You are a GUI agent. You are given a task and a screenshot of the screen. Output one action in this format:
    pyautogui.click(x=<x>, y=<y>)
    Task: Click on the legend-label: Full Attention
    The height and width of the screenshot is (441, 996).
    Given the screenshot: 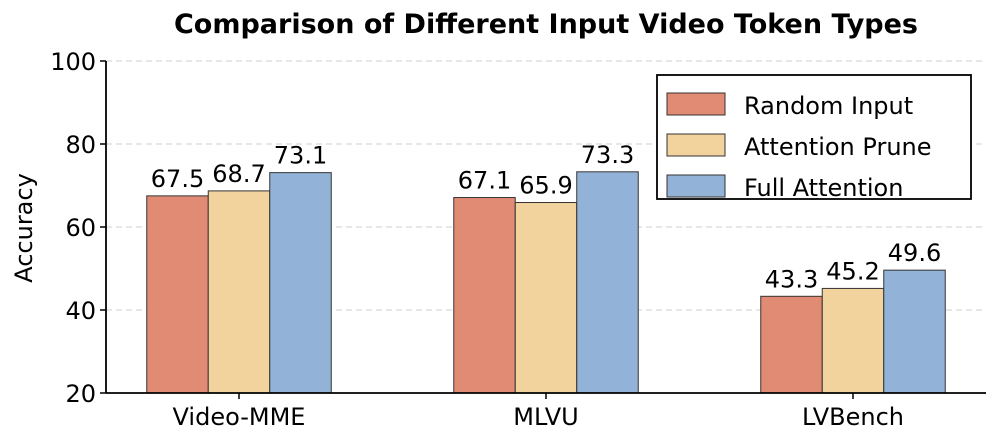 What is the action you would take?
    pyautogui.click(x=823, y=188)
    